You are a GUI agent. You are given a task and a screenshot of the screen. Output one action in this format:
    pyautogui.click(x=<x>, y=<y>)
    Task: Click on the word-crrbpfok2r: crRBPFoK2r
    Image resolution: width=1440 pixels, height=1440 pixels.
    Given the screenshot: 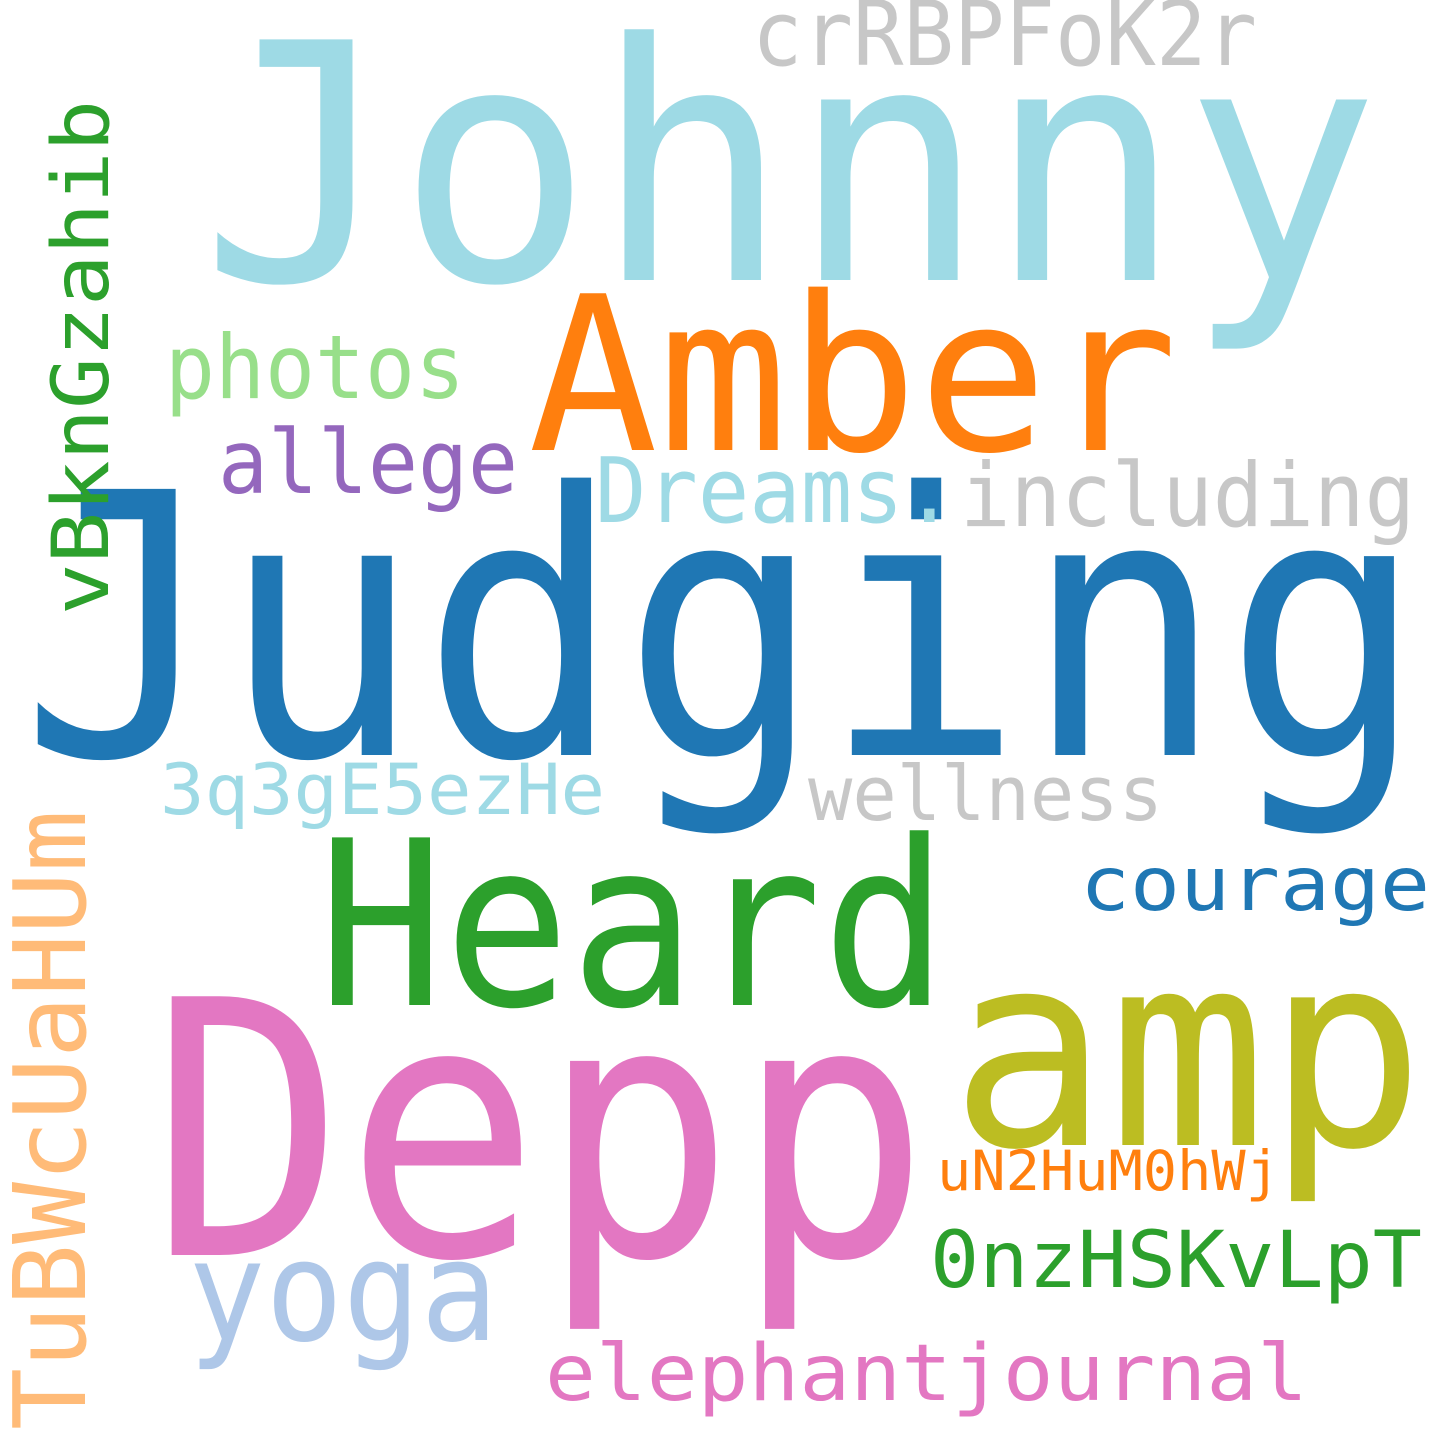 What is the action you would take?
    pyautogui.click(x=1004, y=43)
    